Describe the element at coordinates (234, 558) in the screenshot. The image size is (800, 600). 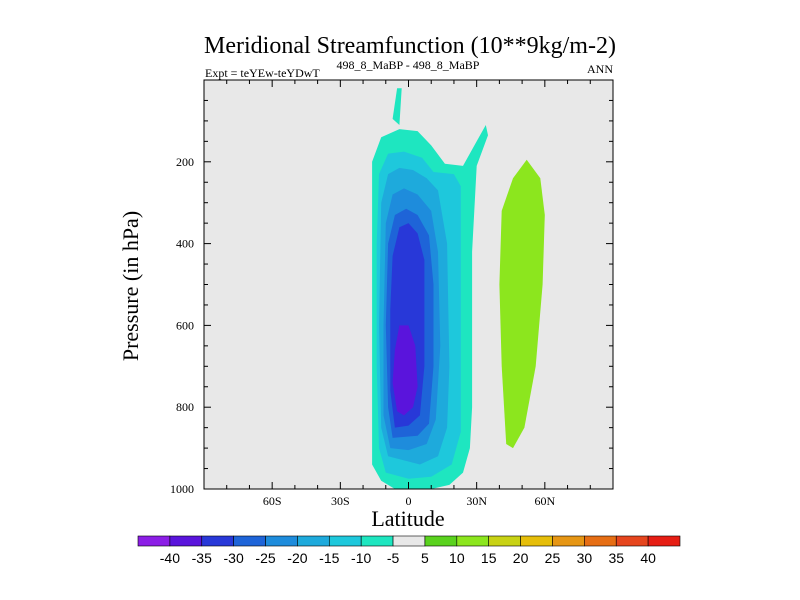
I see `colorbar-label: -30` at that location.